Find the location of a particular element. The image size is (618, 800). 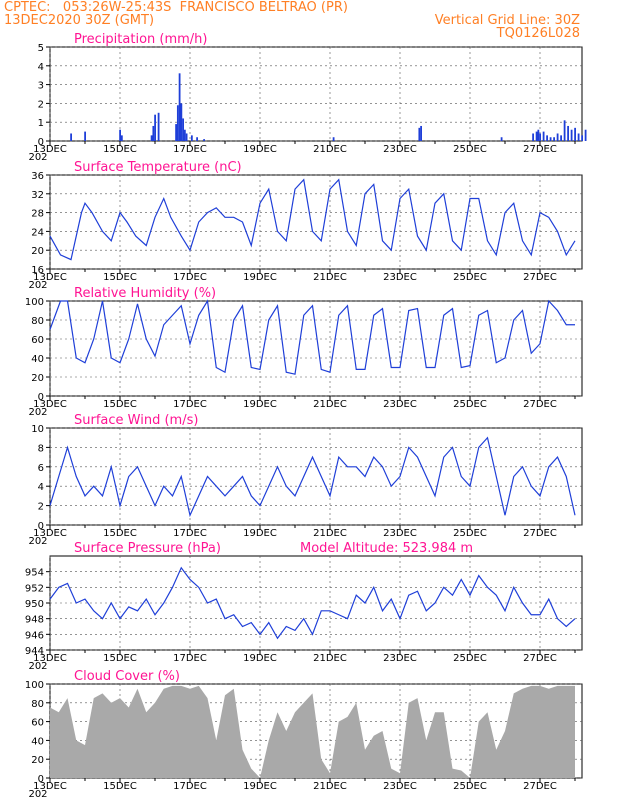

y-tick-label: 40 is located at coordinates (37, 741).